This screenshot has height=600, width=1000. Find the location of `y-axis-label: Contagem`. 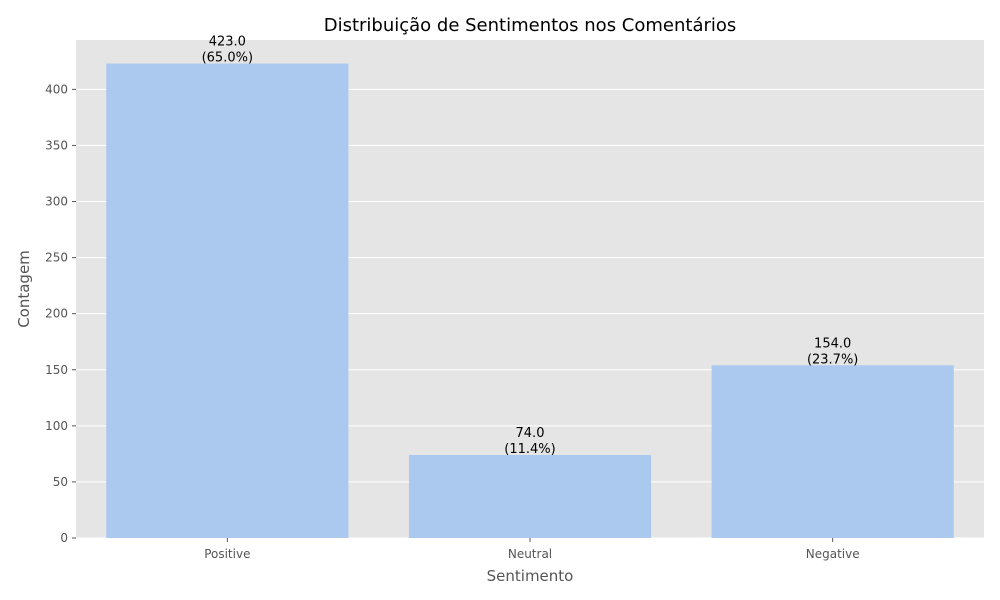

y-axis-label: Contagem is located at coordinates (24, 289).